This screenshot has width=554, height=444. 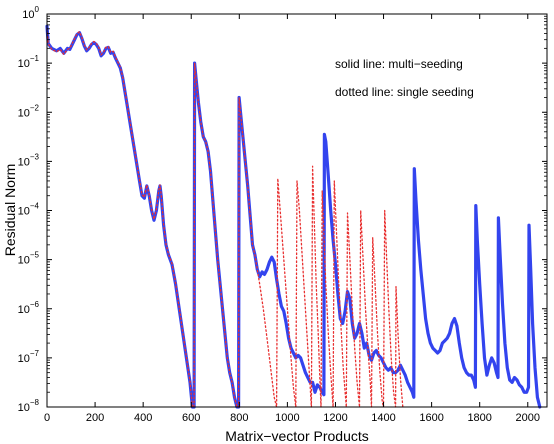 I want to click on x-tick-label: 600, so click(x=191, y=418).